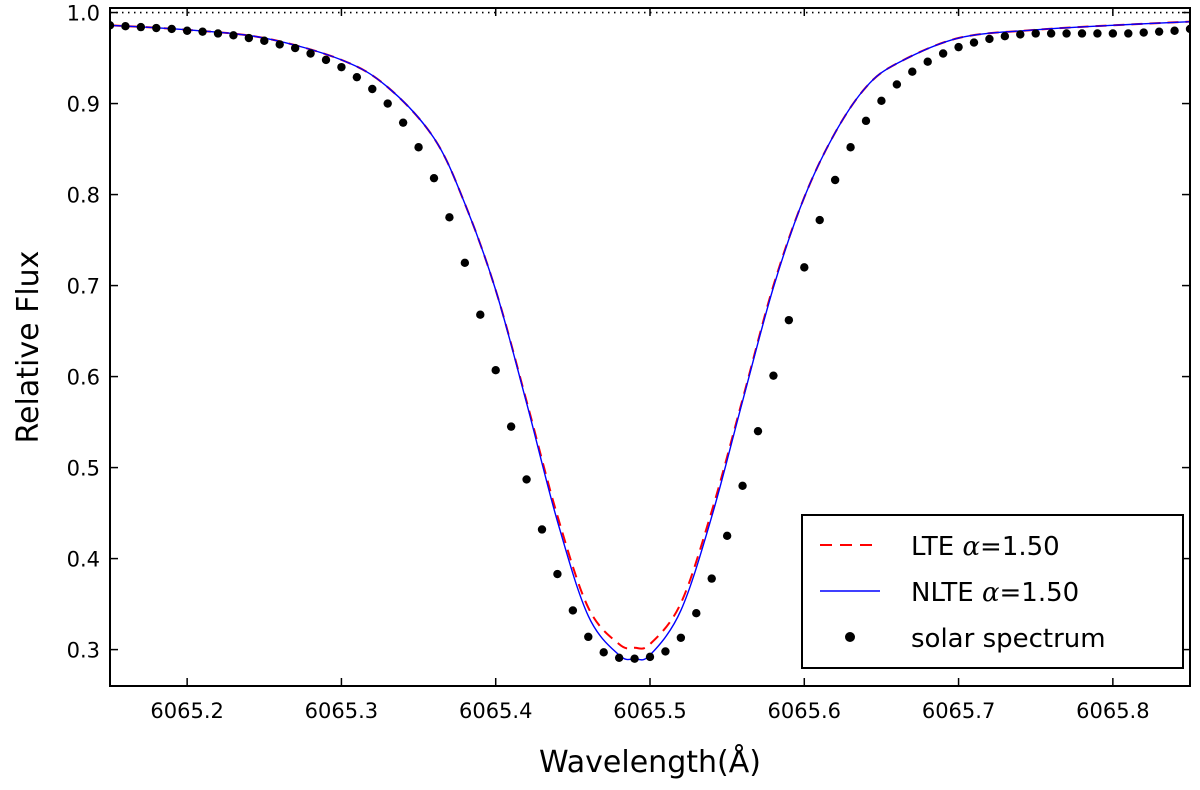  Describe the element at coordinates (650, 762) in the screenshot. I see `x-axis-label: Wavelength(Å)` at that location.